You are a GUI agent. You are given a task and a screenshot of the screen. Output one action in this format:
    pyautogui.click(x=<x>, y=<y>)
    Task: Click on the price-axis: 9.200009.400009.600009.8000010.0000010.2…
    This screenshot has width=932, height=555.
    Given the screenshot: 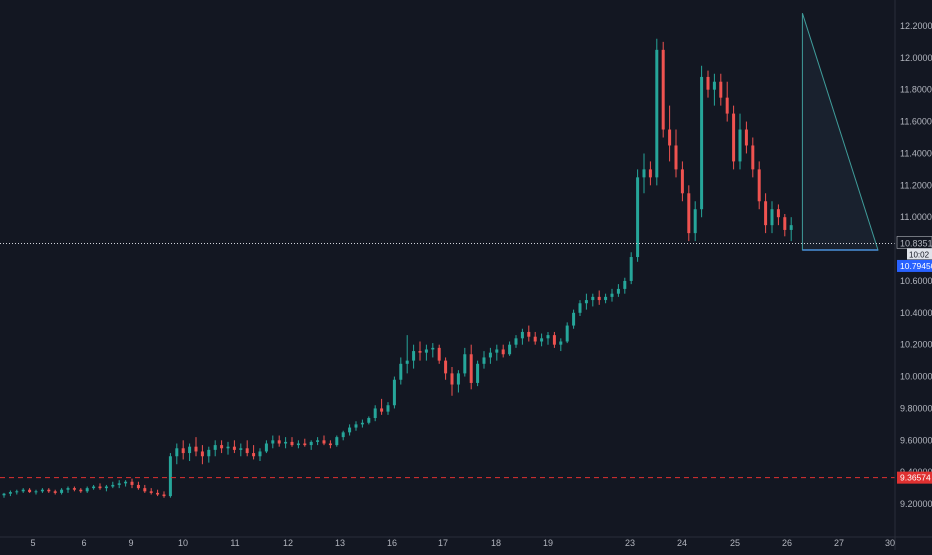 What is the action you would take?
    pyautogui.click(x=913, y=275)
    